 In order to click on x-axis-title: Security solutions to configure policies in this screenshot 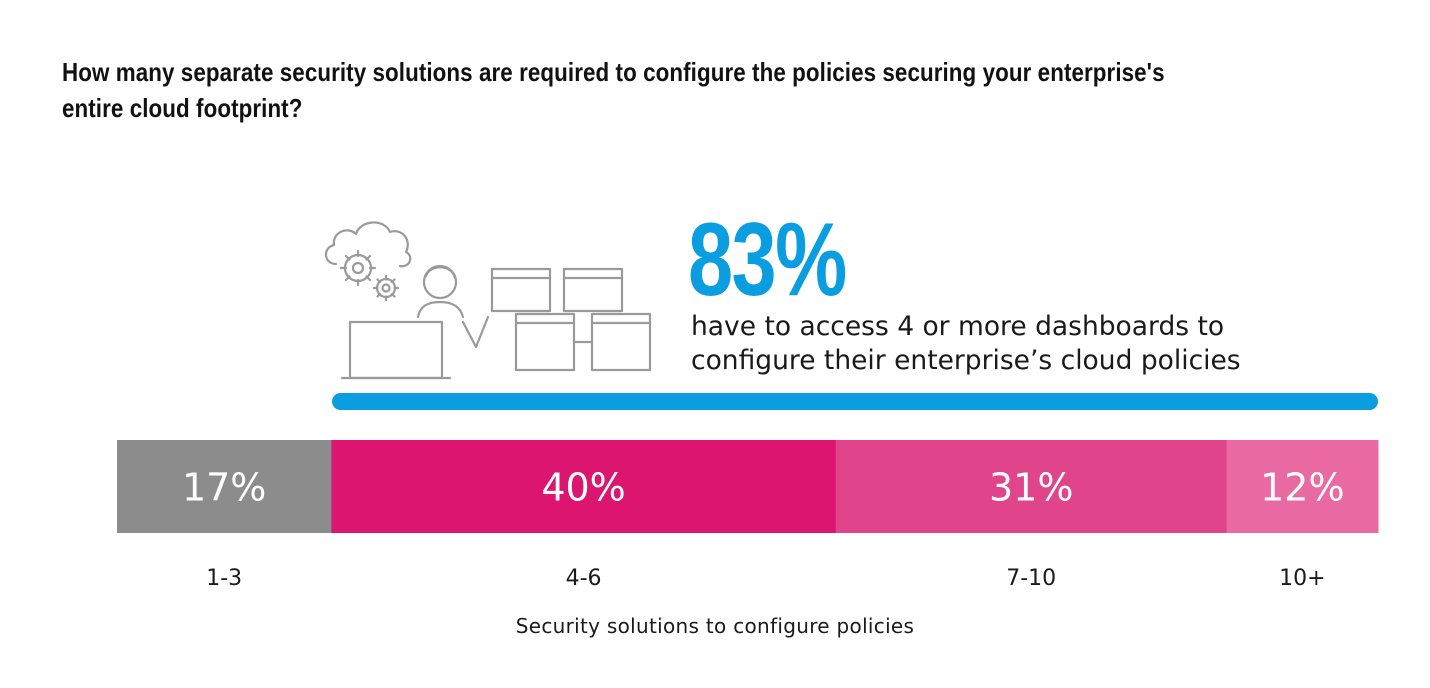, I will do `click(715, 626)`.